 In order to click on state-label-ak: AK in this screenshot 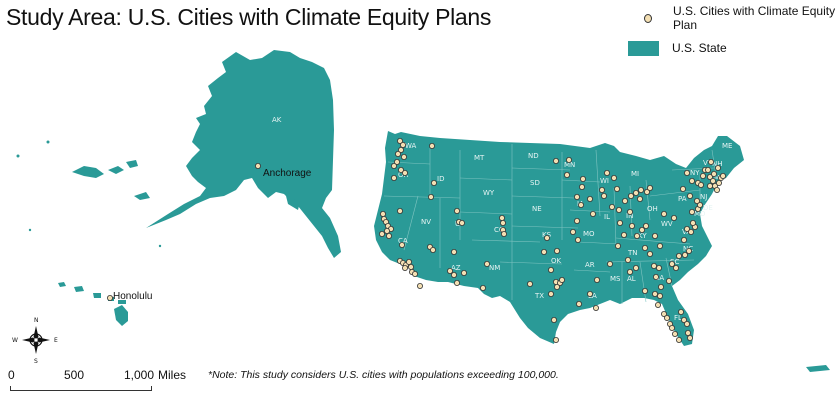, I will do `click(277, 120)`.